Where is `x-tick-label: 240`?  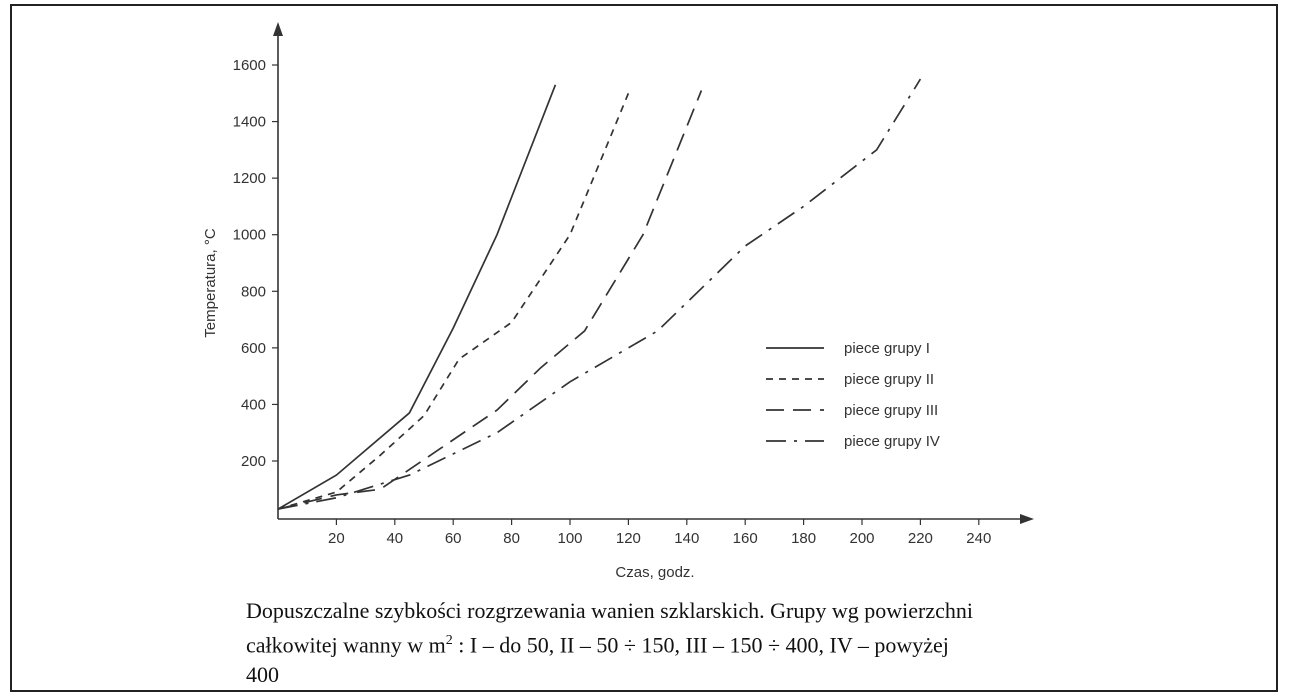
x-tick-label: 240 is located at coordinates (978, 538).